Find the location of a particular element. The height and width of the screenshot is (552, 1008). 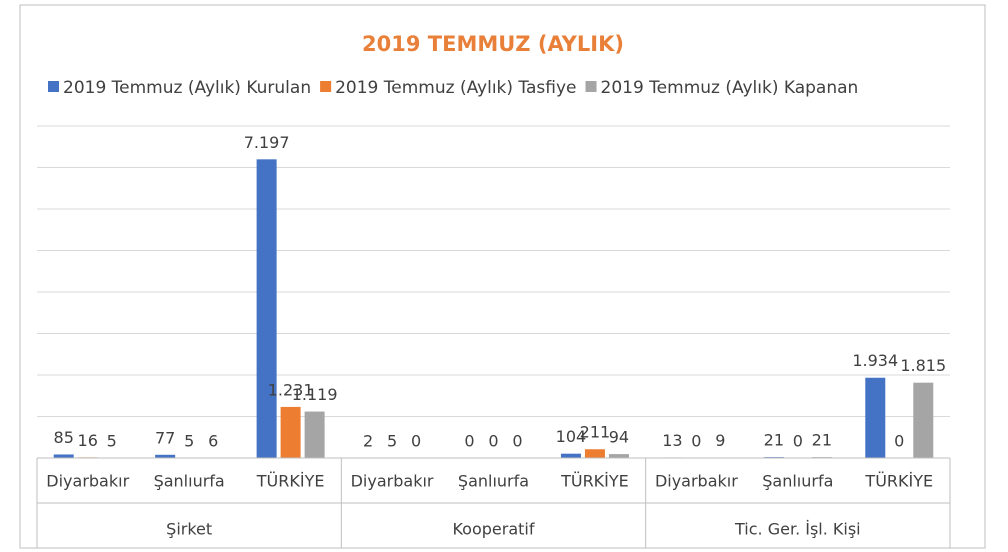

data-label: 1.231 is located at coordinates (291, 389).